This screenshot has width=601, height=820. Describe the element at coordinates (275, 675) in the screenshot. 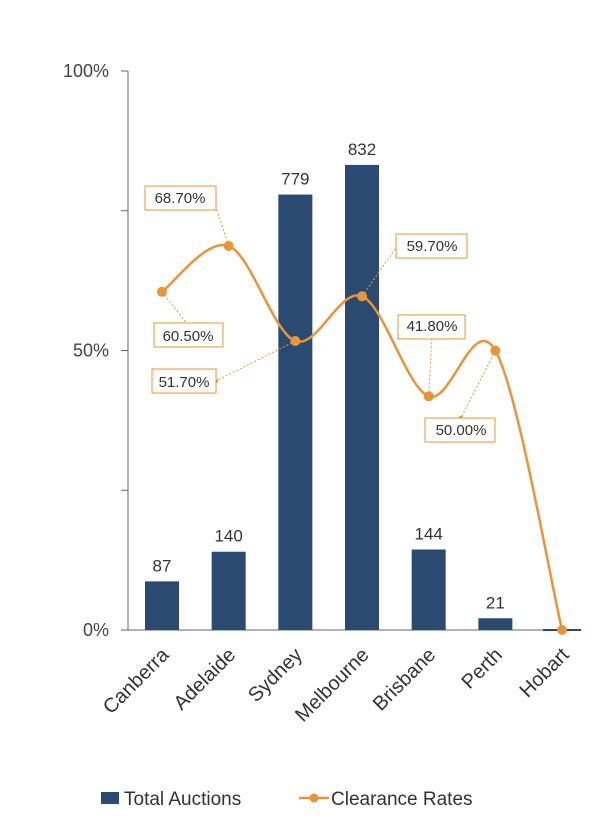

I see `category-label: Sydney` at that location.